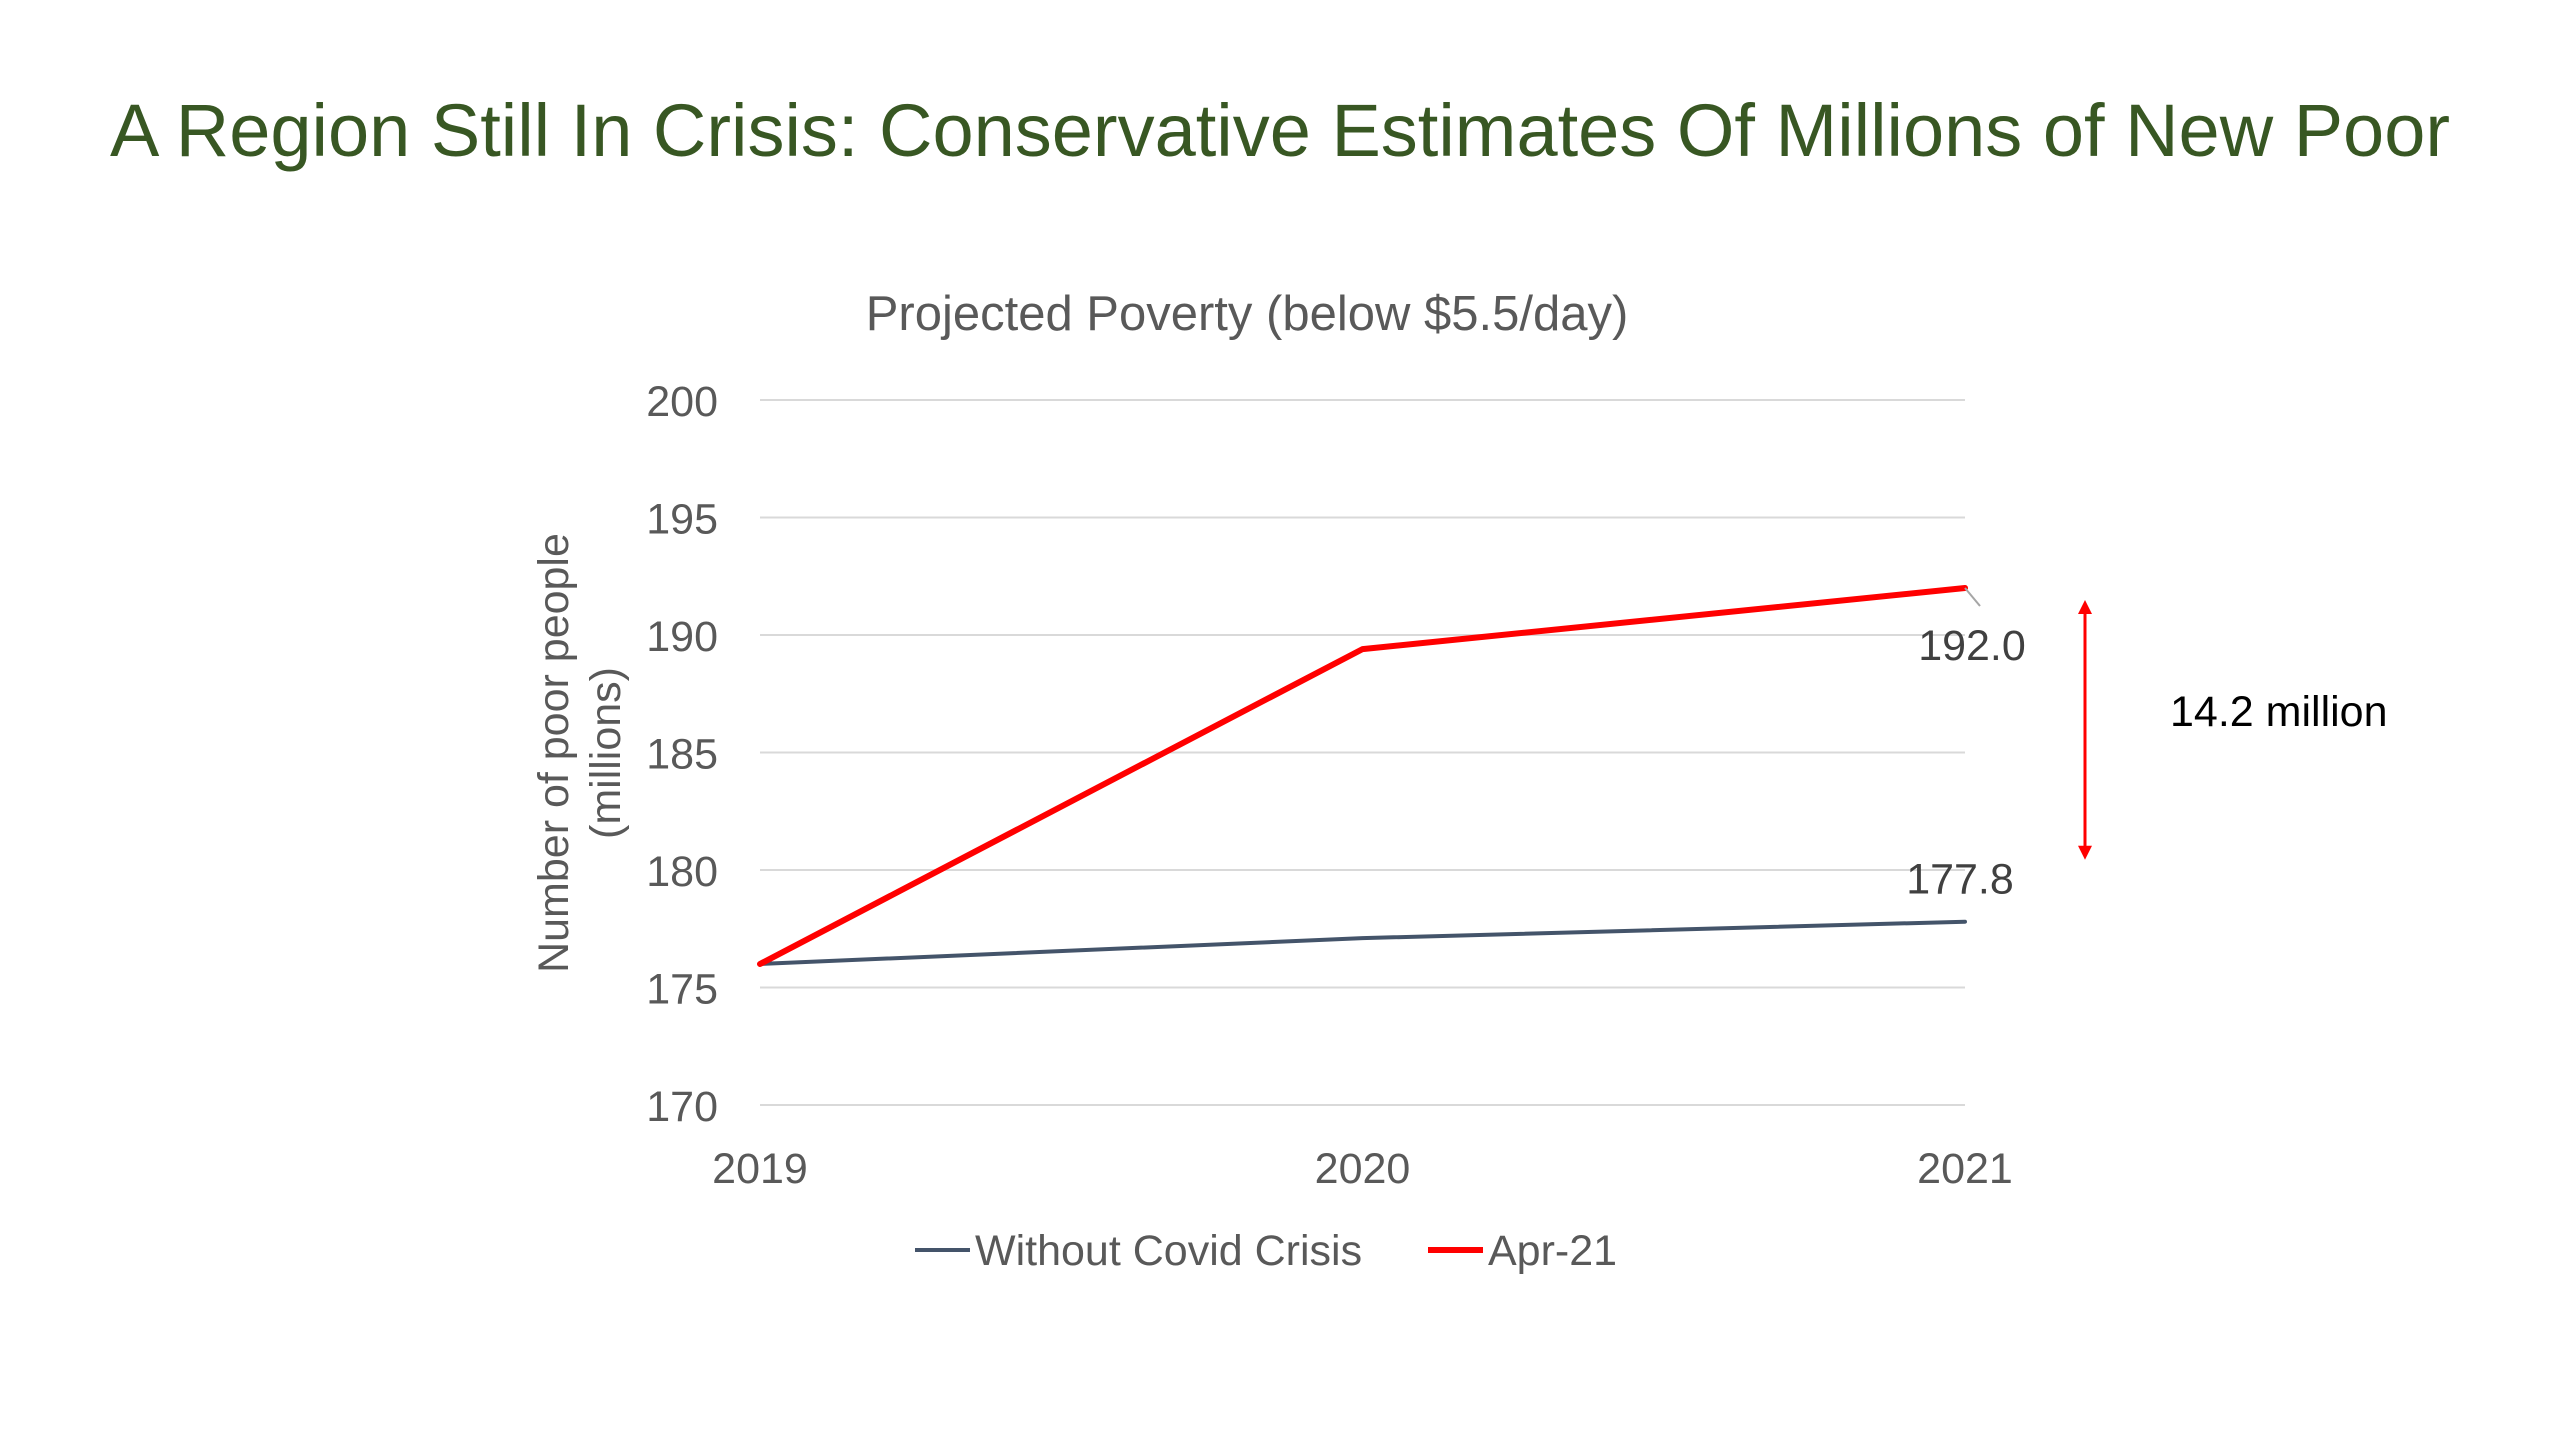 The height and width of the screenshot is (1440, 2560). I want to click on y-axis-ticks: 170 175 180 185 190 195 200, so click(682, 754).